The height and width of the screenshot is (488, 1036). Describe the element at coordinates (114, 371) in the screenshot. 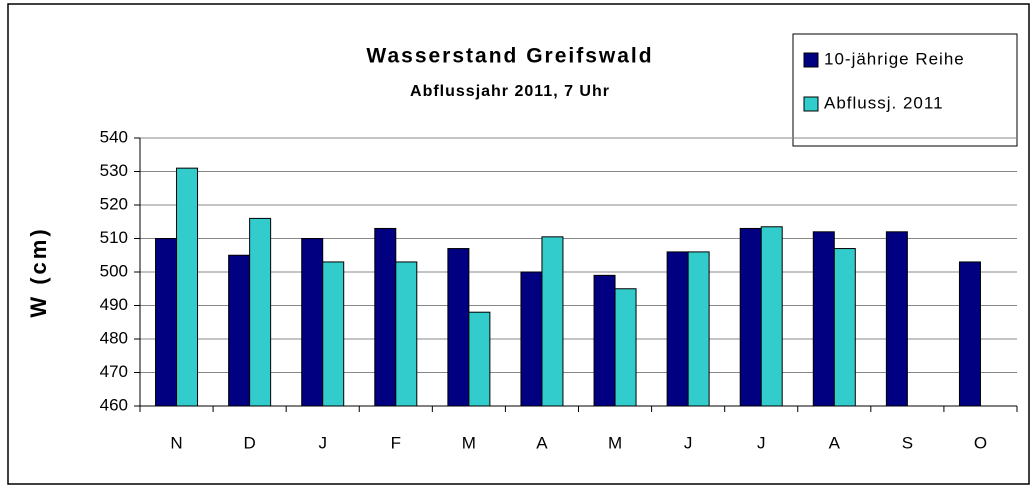

I see `y-tick-label: 470` at that location.